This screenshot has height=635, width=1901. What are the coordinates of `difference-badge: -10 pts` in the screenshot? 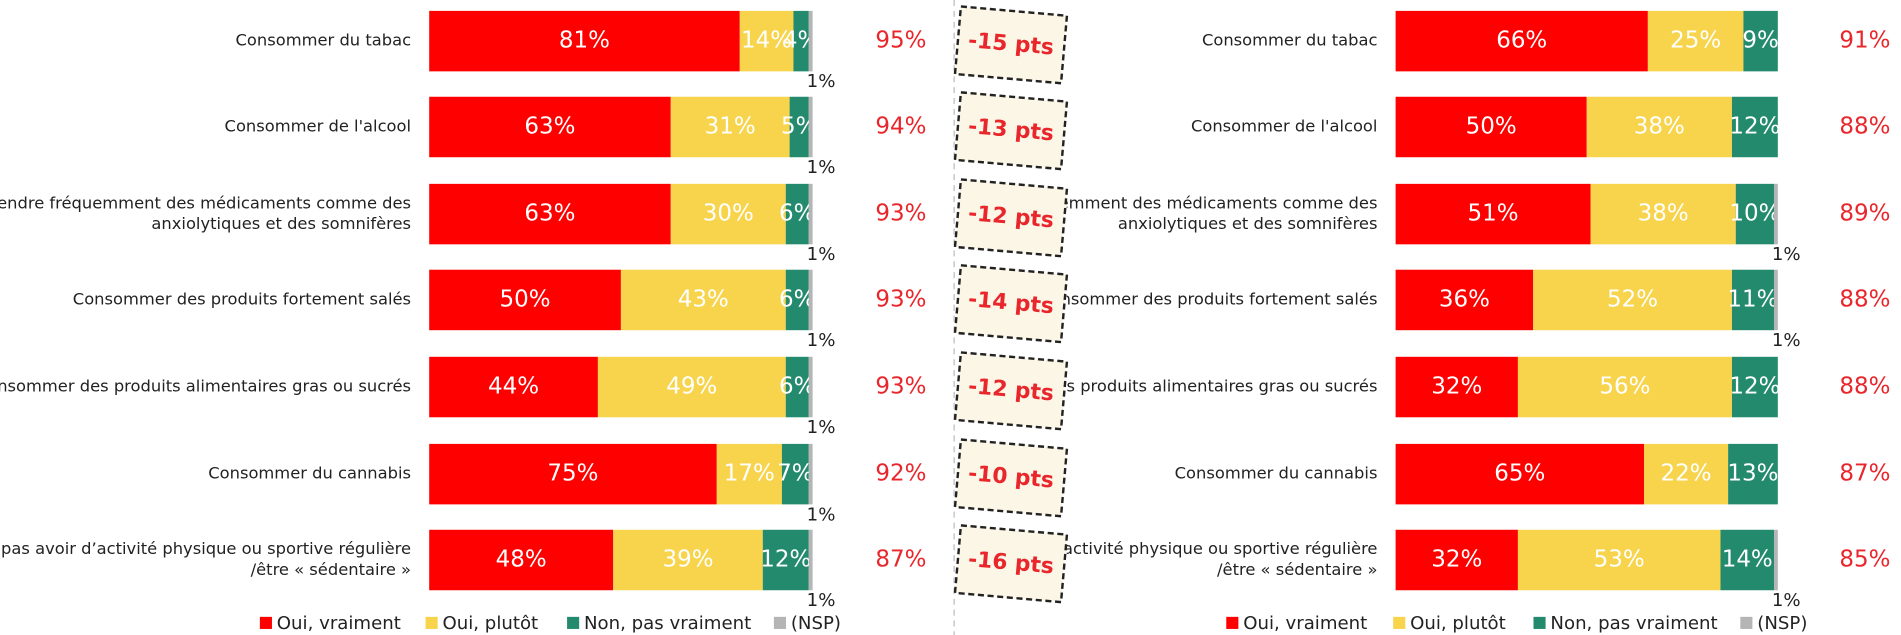 It's located at (1011, 478).